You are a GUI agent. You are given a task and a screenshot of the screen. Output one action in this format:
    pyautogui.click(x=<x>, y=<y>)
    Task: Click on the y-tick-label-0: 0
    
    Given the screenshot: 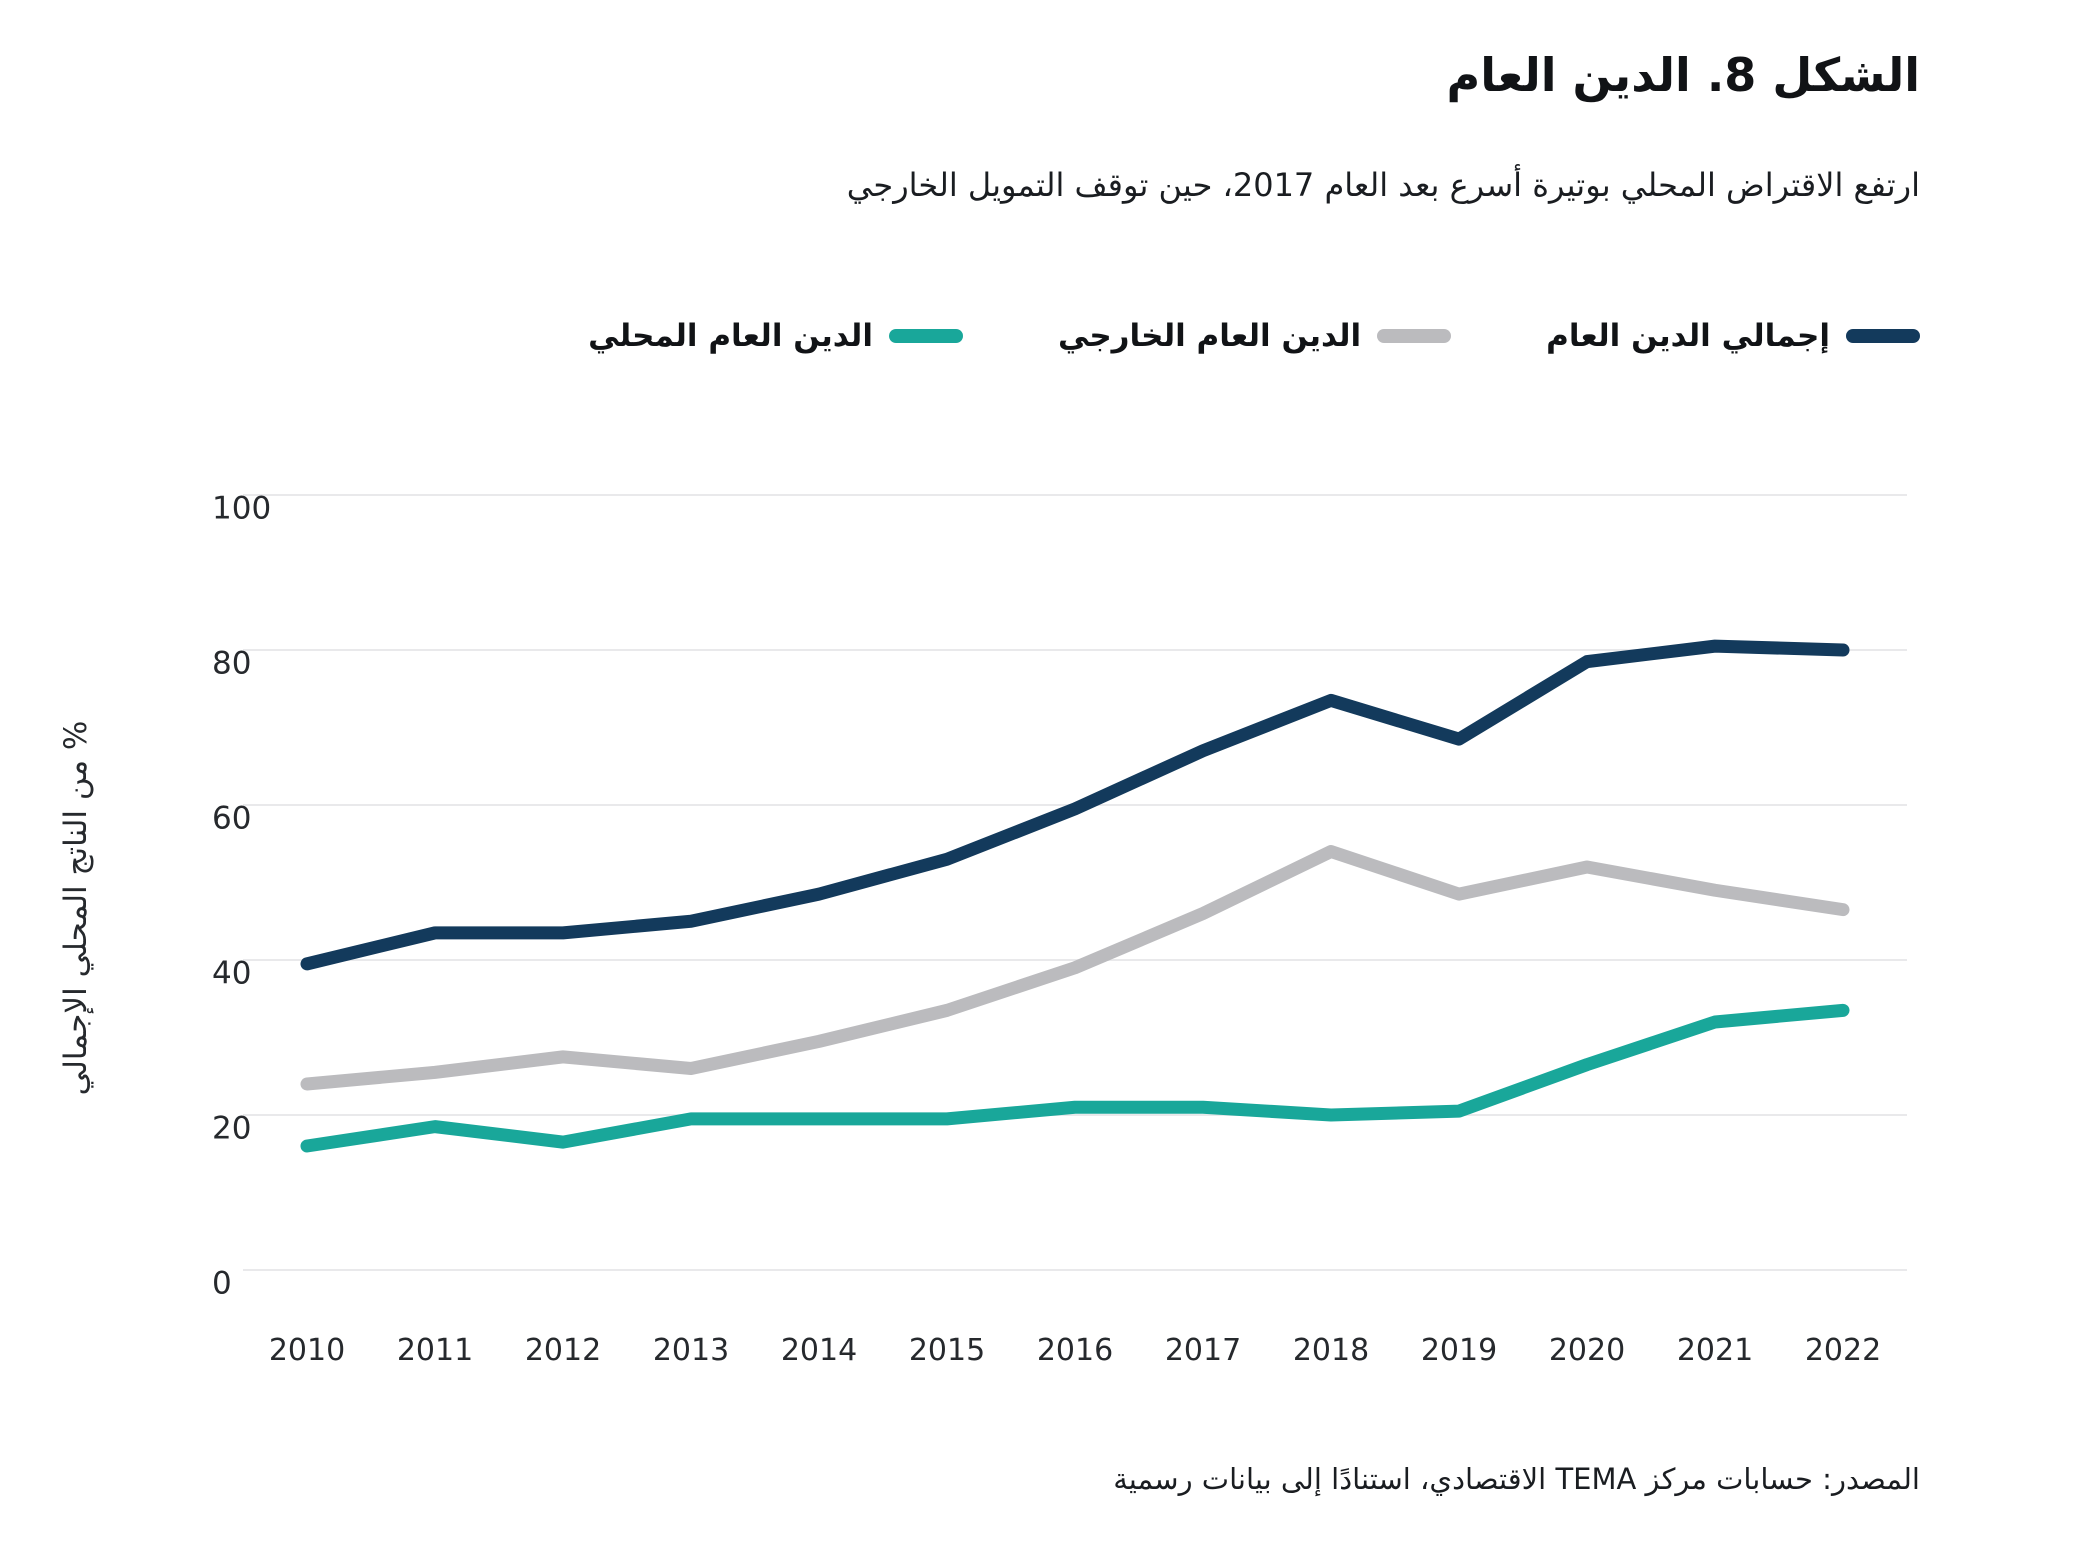 What is the action you would take?
    pyautogui.click(x=222, y=1284)
    